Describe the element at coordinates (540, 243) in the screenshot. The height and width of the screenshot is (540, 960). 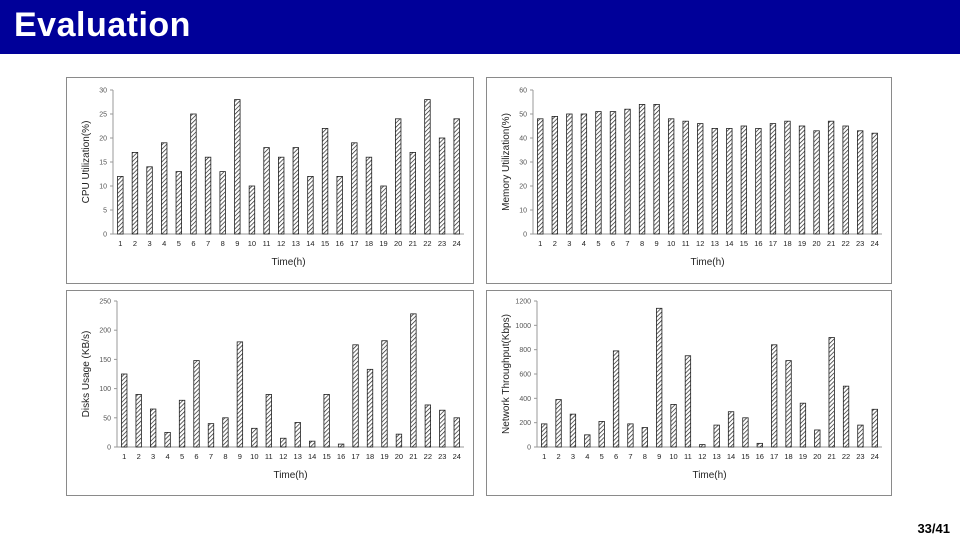
I see `x-tick-label: 1` at that location.